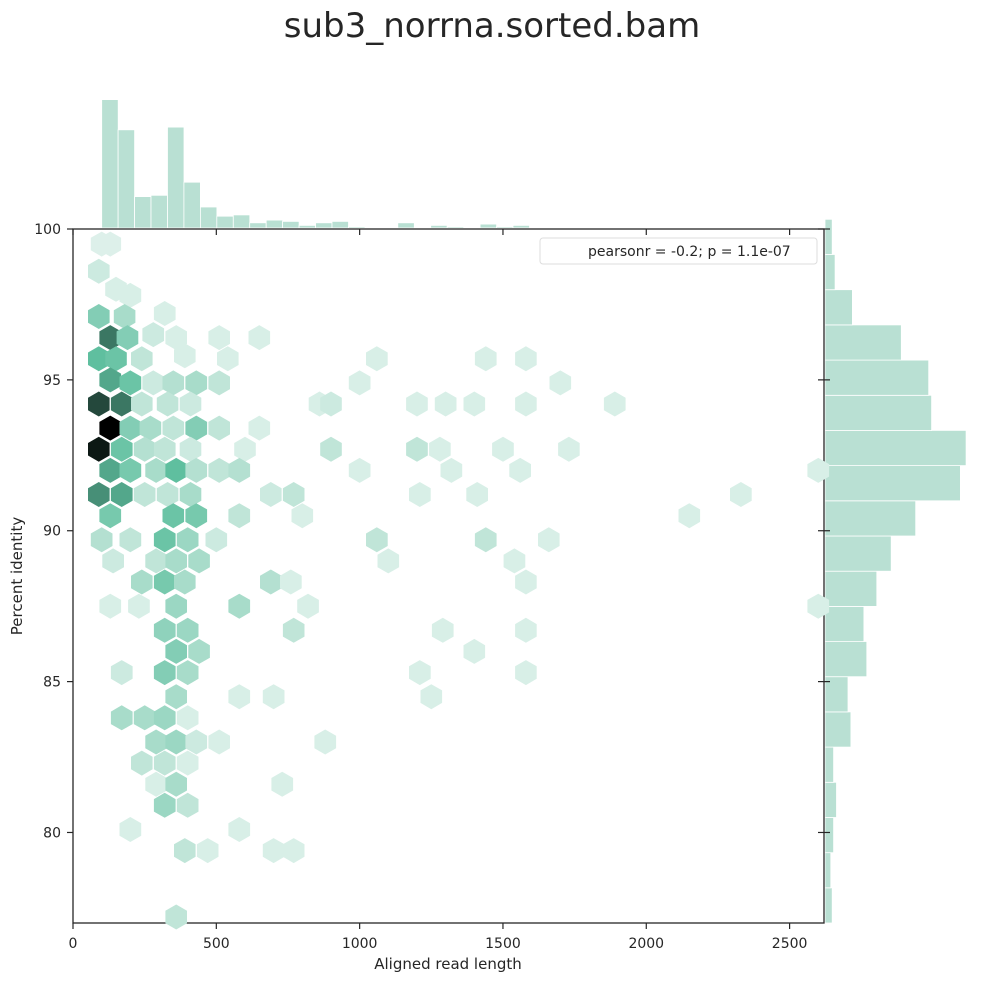 This screenshot has width=984, height=982. Describe the element at coordinates (646, 944) in the screenshot. I see `x-tick-label: 2000` at that location.